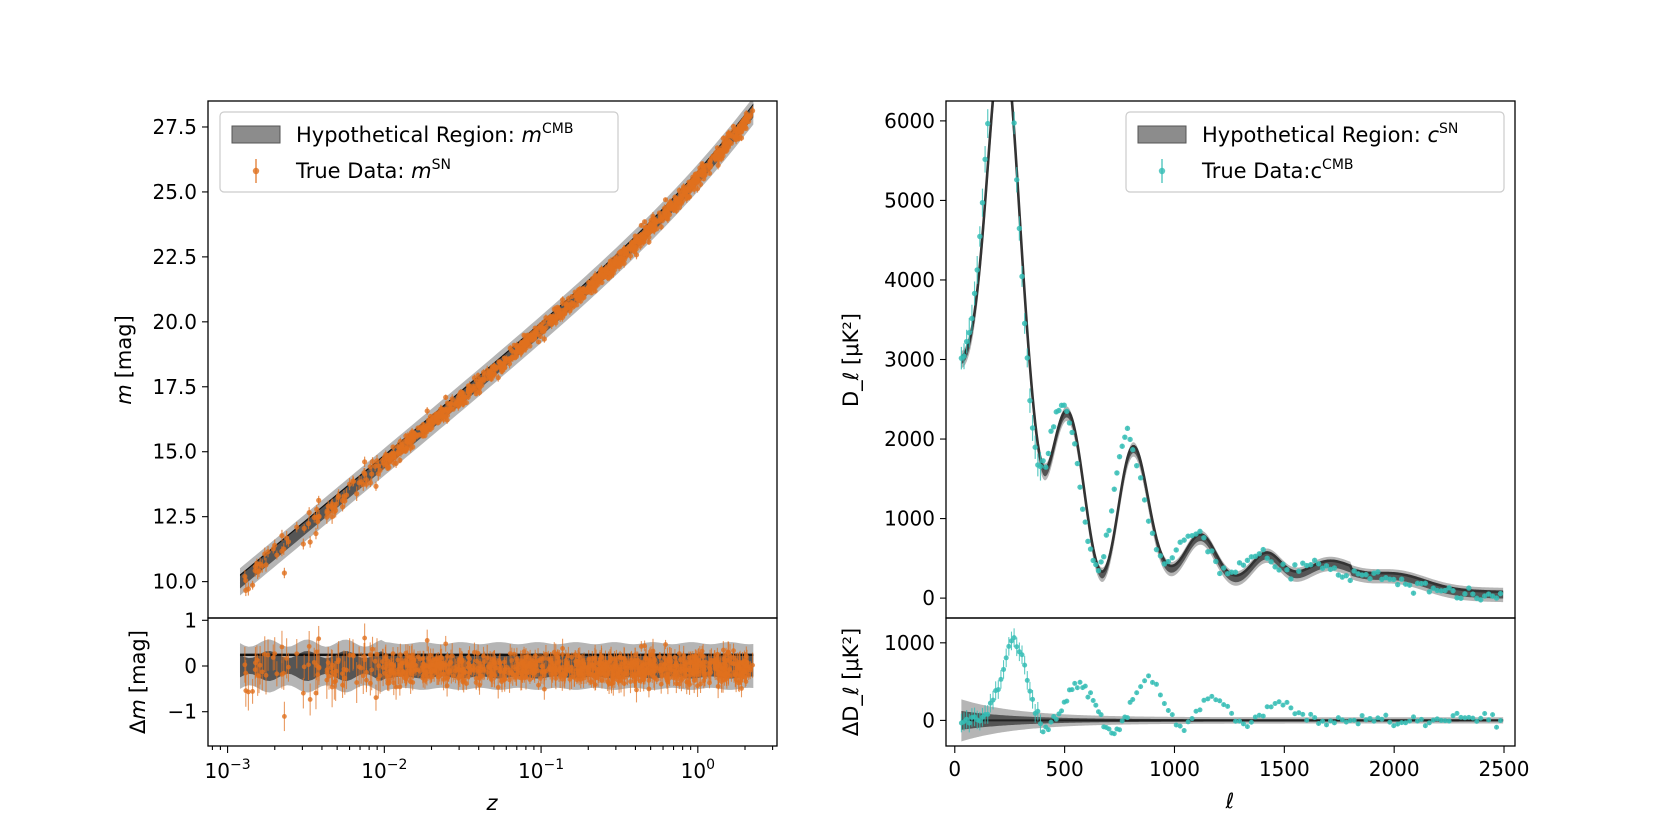 Image resolution: width=1661 pixels, height=830 pixels. I want to click on sn-legend-band-math: m, so click(532, 135).